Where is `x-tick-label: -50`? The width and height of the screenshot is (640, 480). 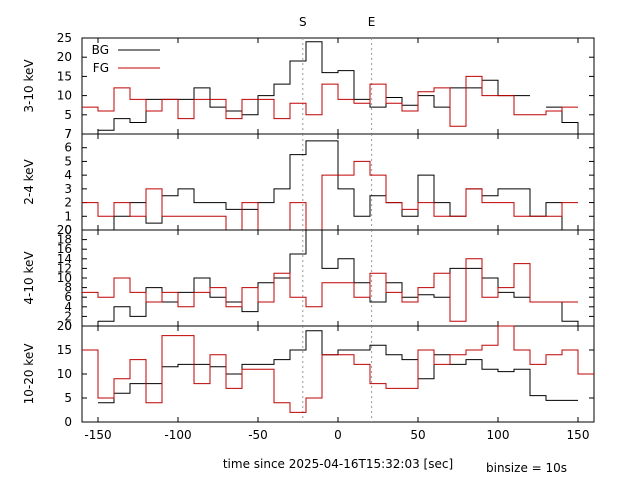
x-tick-label: -50 is located at coordinates (258, 435).